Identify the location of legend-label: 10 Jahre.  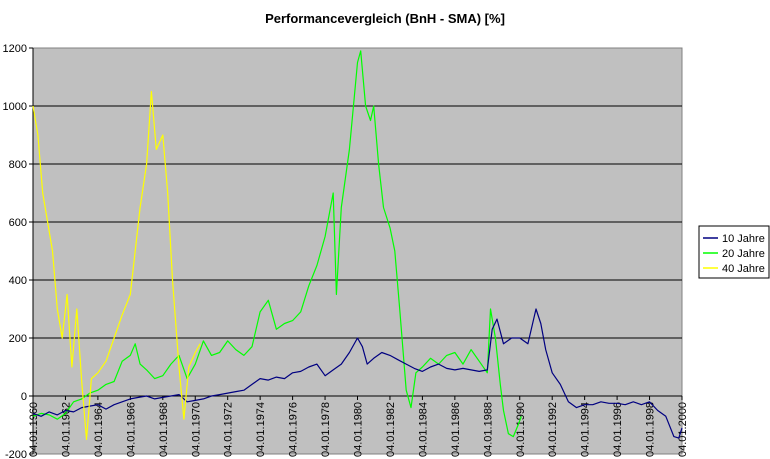
(743, 239).